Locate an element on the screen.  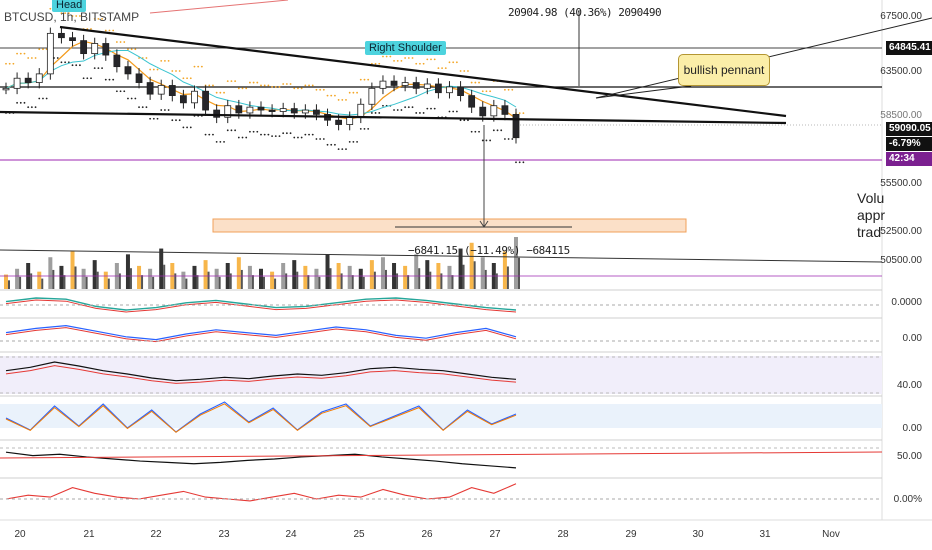
x-label: 30 is located at coordinates (698, 534).